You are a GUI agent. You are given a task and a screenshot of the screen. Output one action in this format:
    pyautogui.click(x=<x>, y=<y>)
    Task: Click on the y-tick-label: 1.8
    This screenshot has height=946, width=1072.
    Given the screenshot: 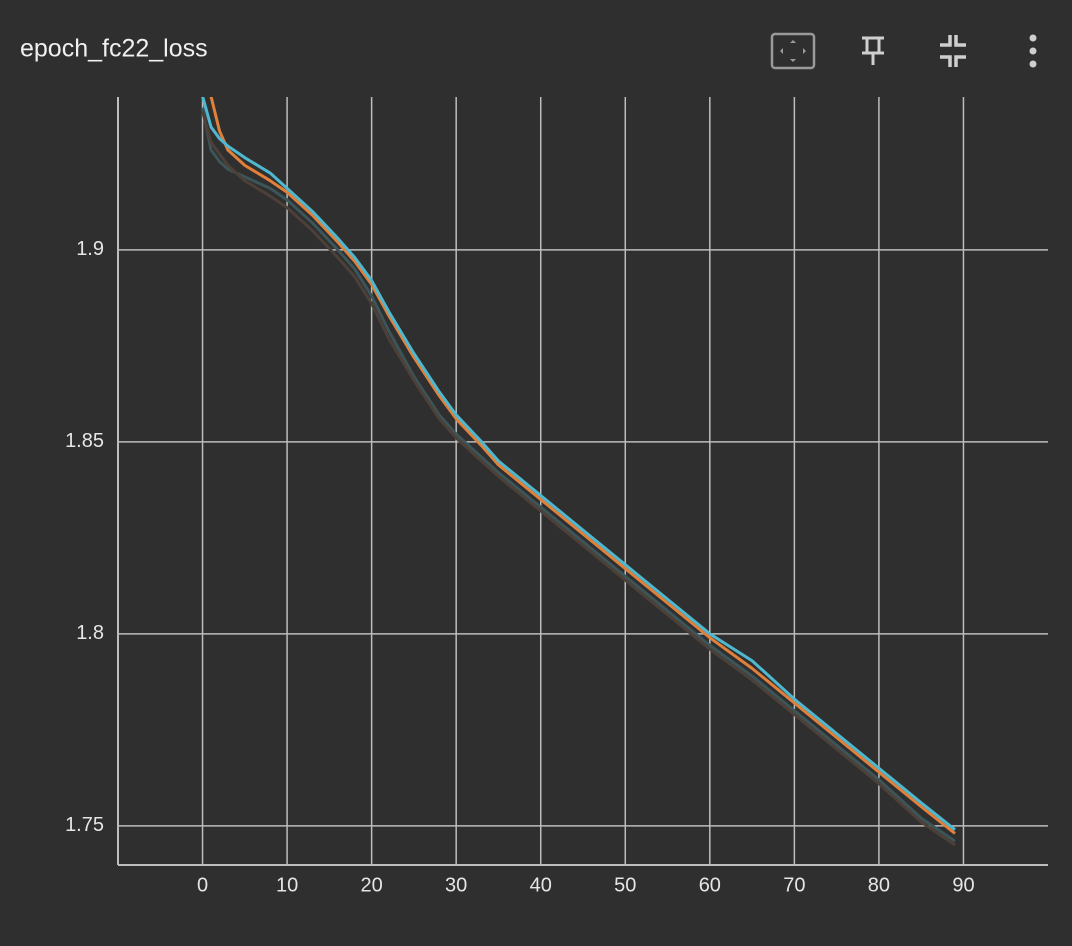 What is the action you would take?
    pyautogui.click(x=90, y=633)
    